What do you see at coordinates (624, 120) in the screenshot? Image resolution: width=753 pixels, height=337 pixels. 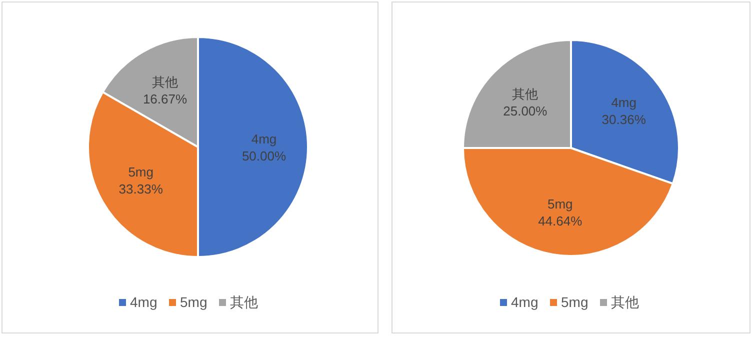 I see `data-label: 30.36%` at bounding box center [624, 120].